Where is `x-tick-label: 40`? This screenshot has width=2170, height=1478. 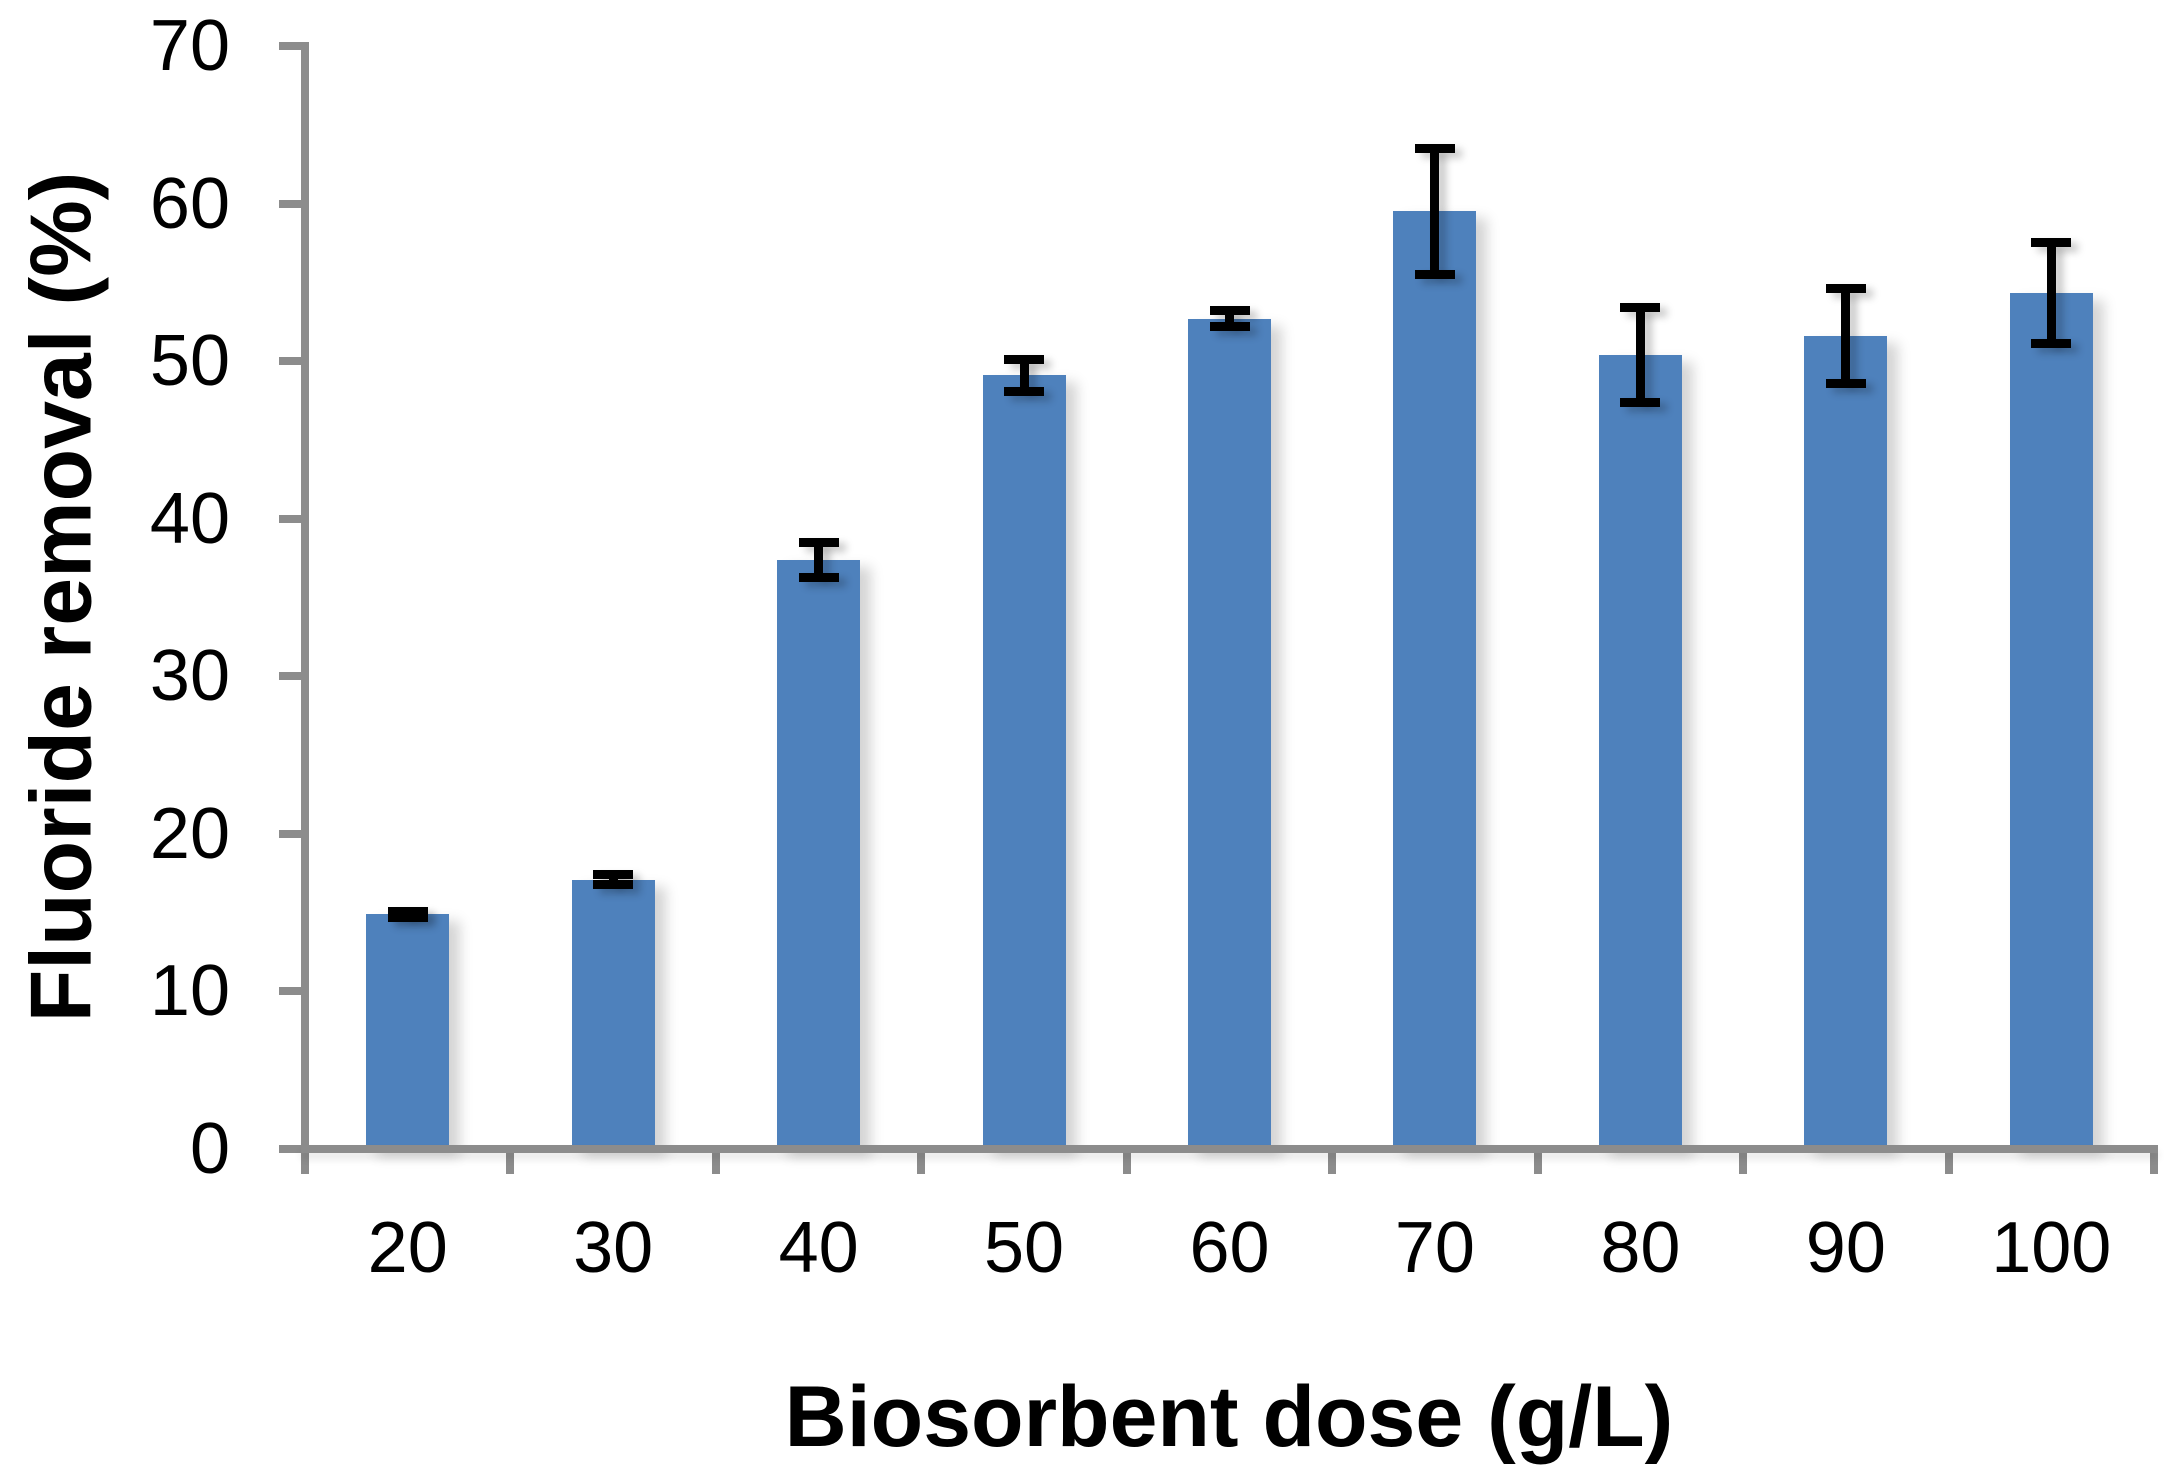
x-tick-label: 40 is located at coordinates (818, 1248).